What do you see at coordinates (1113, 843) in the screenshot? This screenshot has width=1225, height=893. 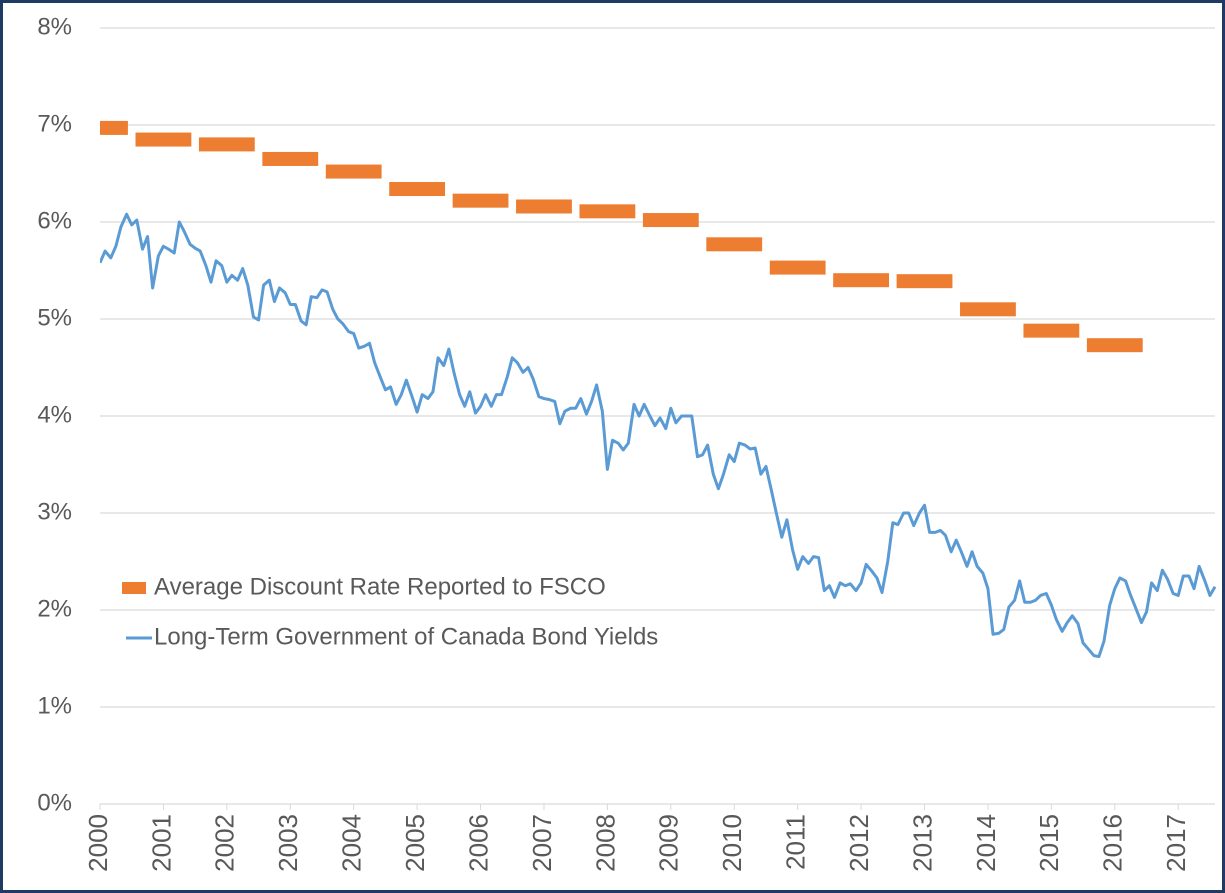 I see `x-tick-label: 2016` at bounding box center [1113, 843].